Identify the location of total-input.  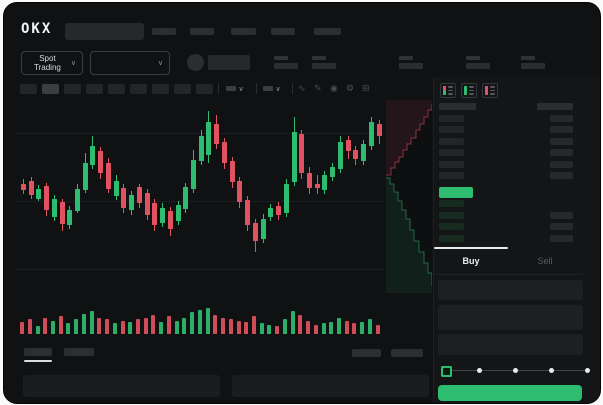
(510, 344).